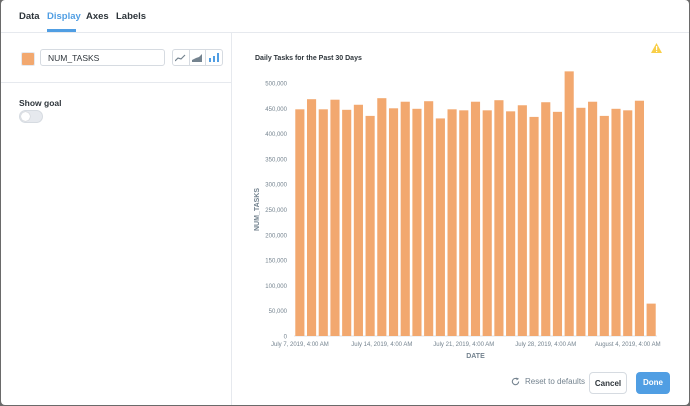 The height and width of the screenshot is (406, 690). I want to click on tab-data: Data, so click(29, 16).